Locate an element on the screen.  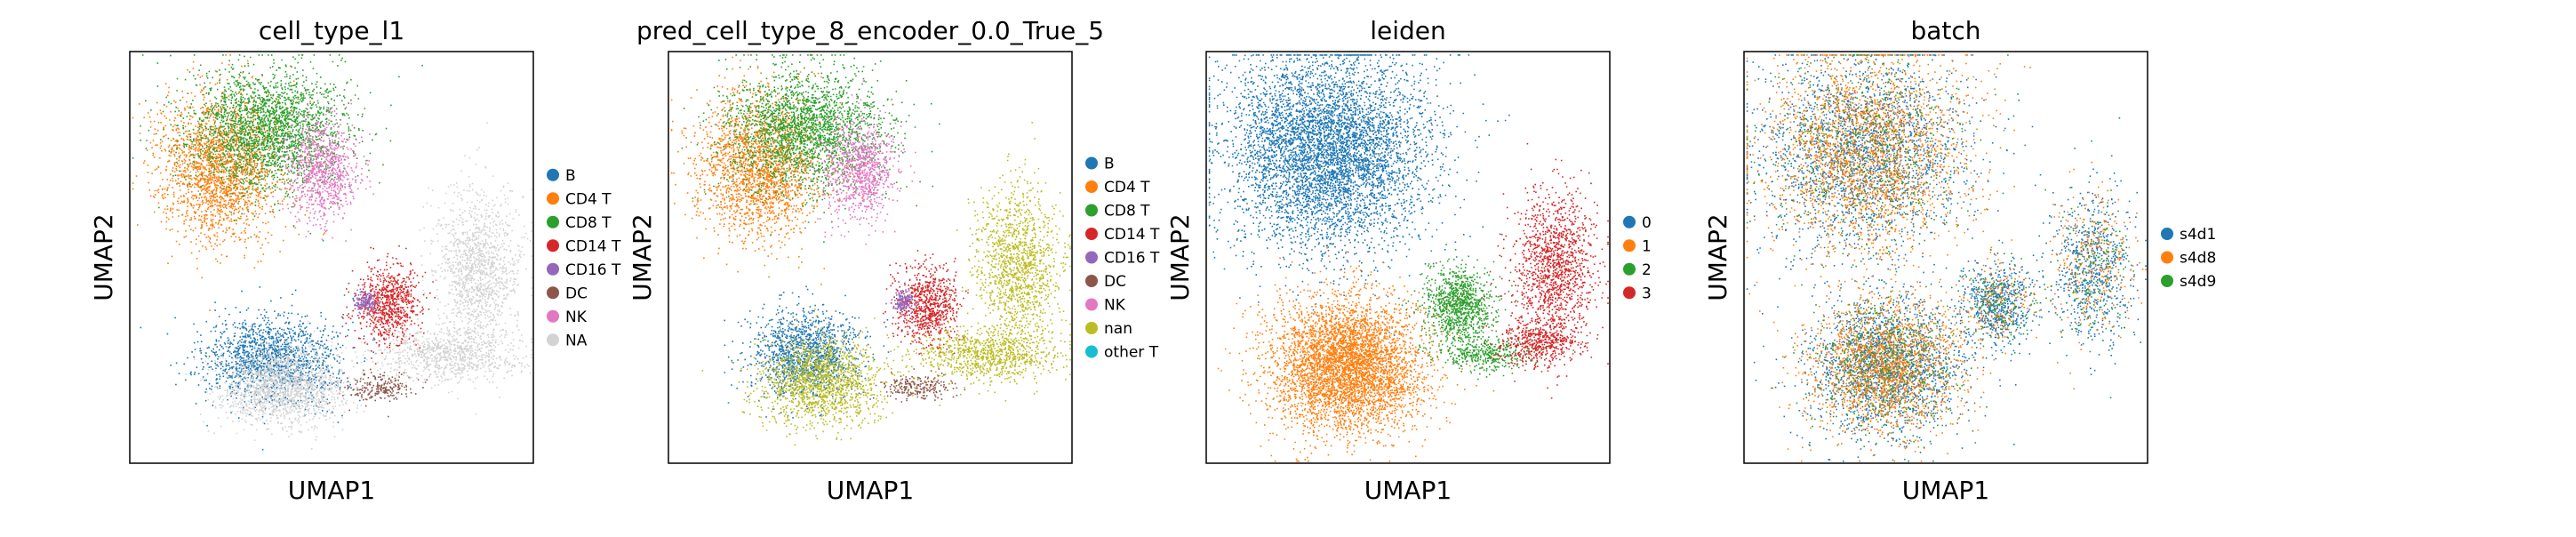
legend-label: other T is located at coordinates (1131, 353).